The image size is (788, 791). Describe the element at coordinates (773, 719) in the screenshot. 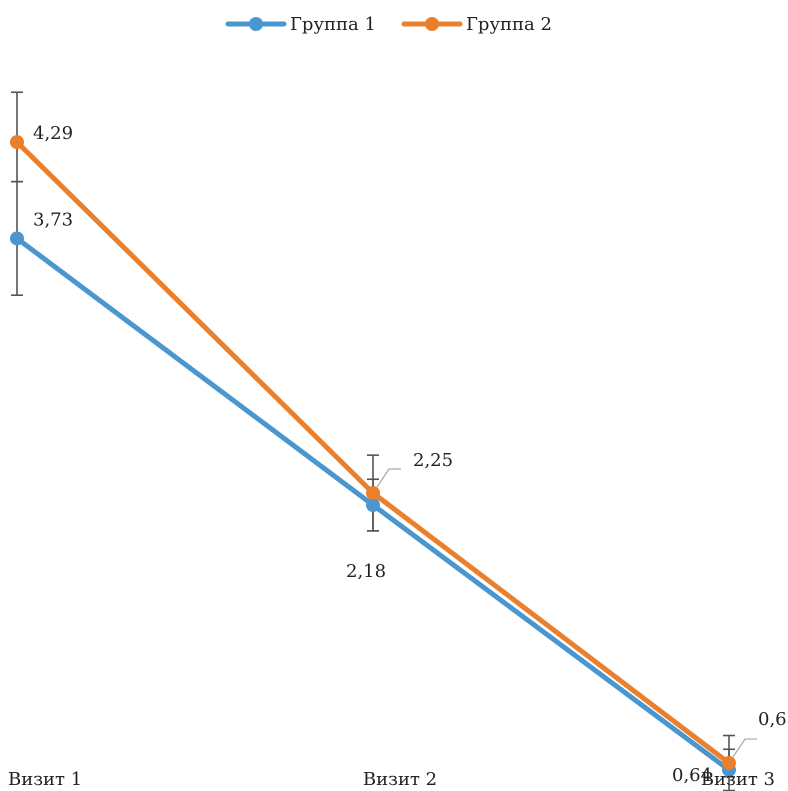

I see `data-label-s2-p3: 0,68` at that location.